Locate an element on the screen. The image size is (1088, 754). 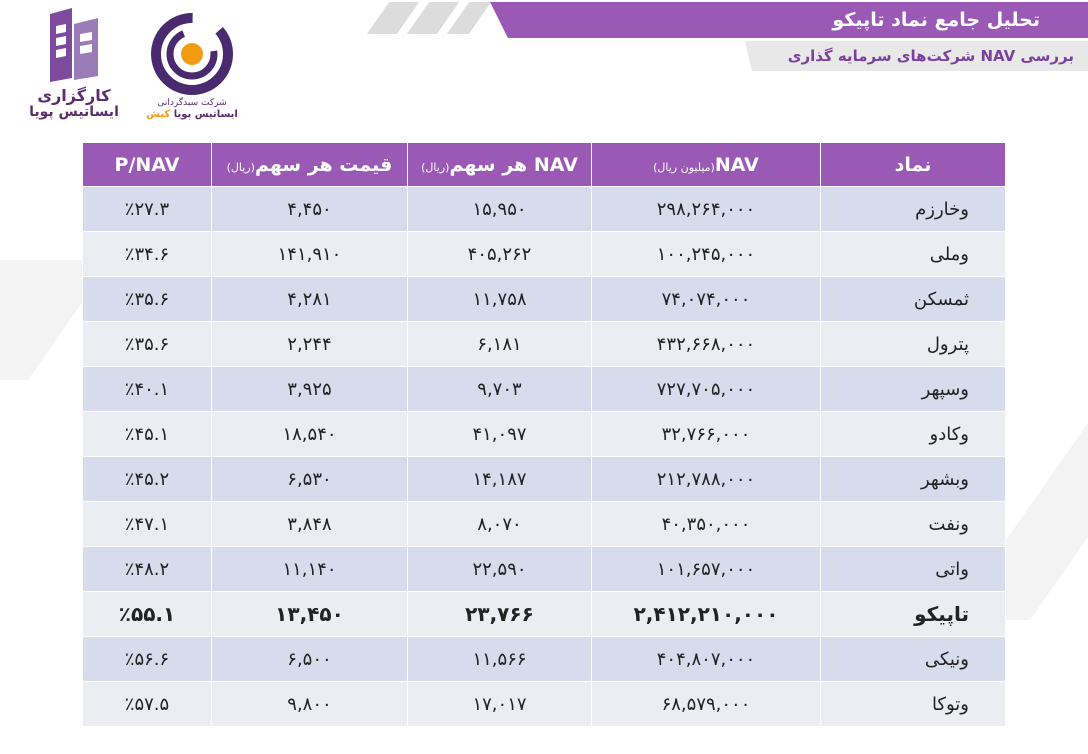
price-cell: ۲,۲۴۴ is located at coordinates (309, 344).